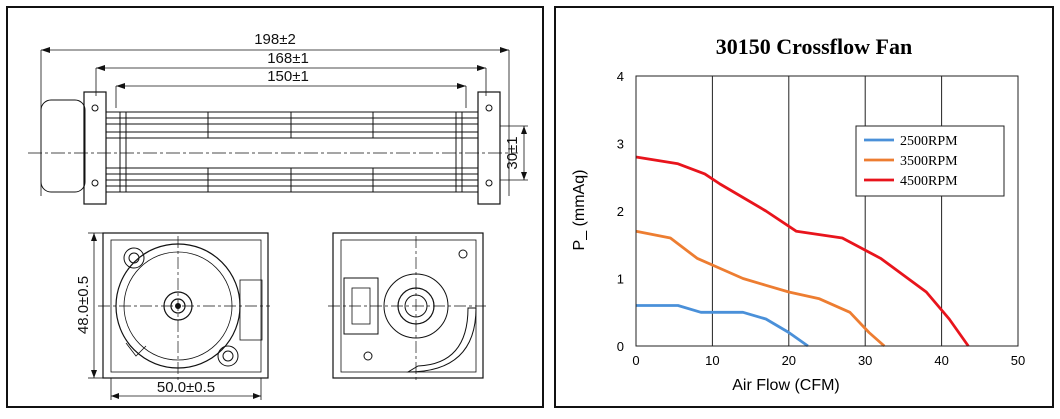 The width and height of the screenshot is (1060, 419). I want to click on series-line-4500RPM, so click(802, 251).